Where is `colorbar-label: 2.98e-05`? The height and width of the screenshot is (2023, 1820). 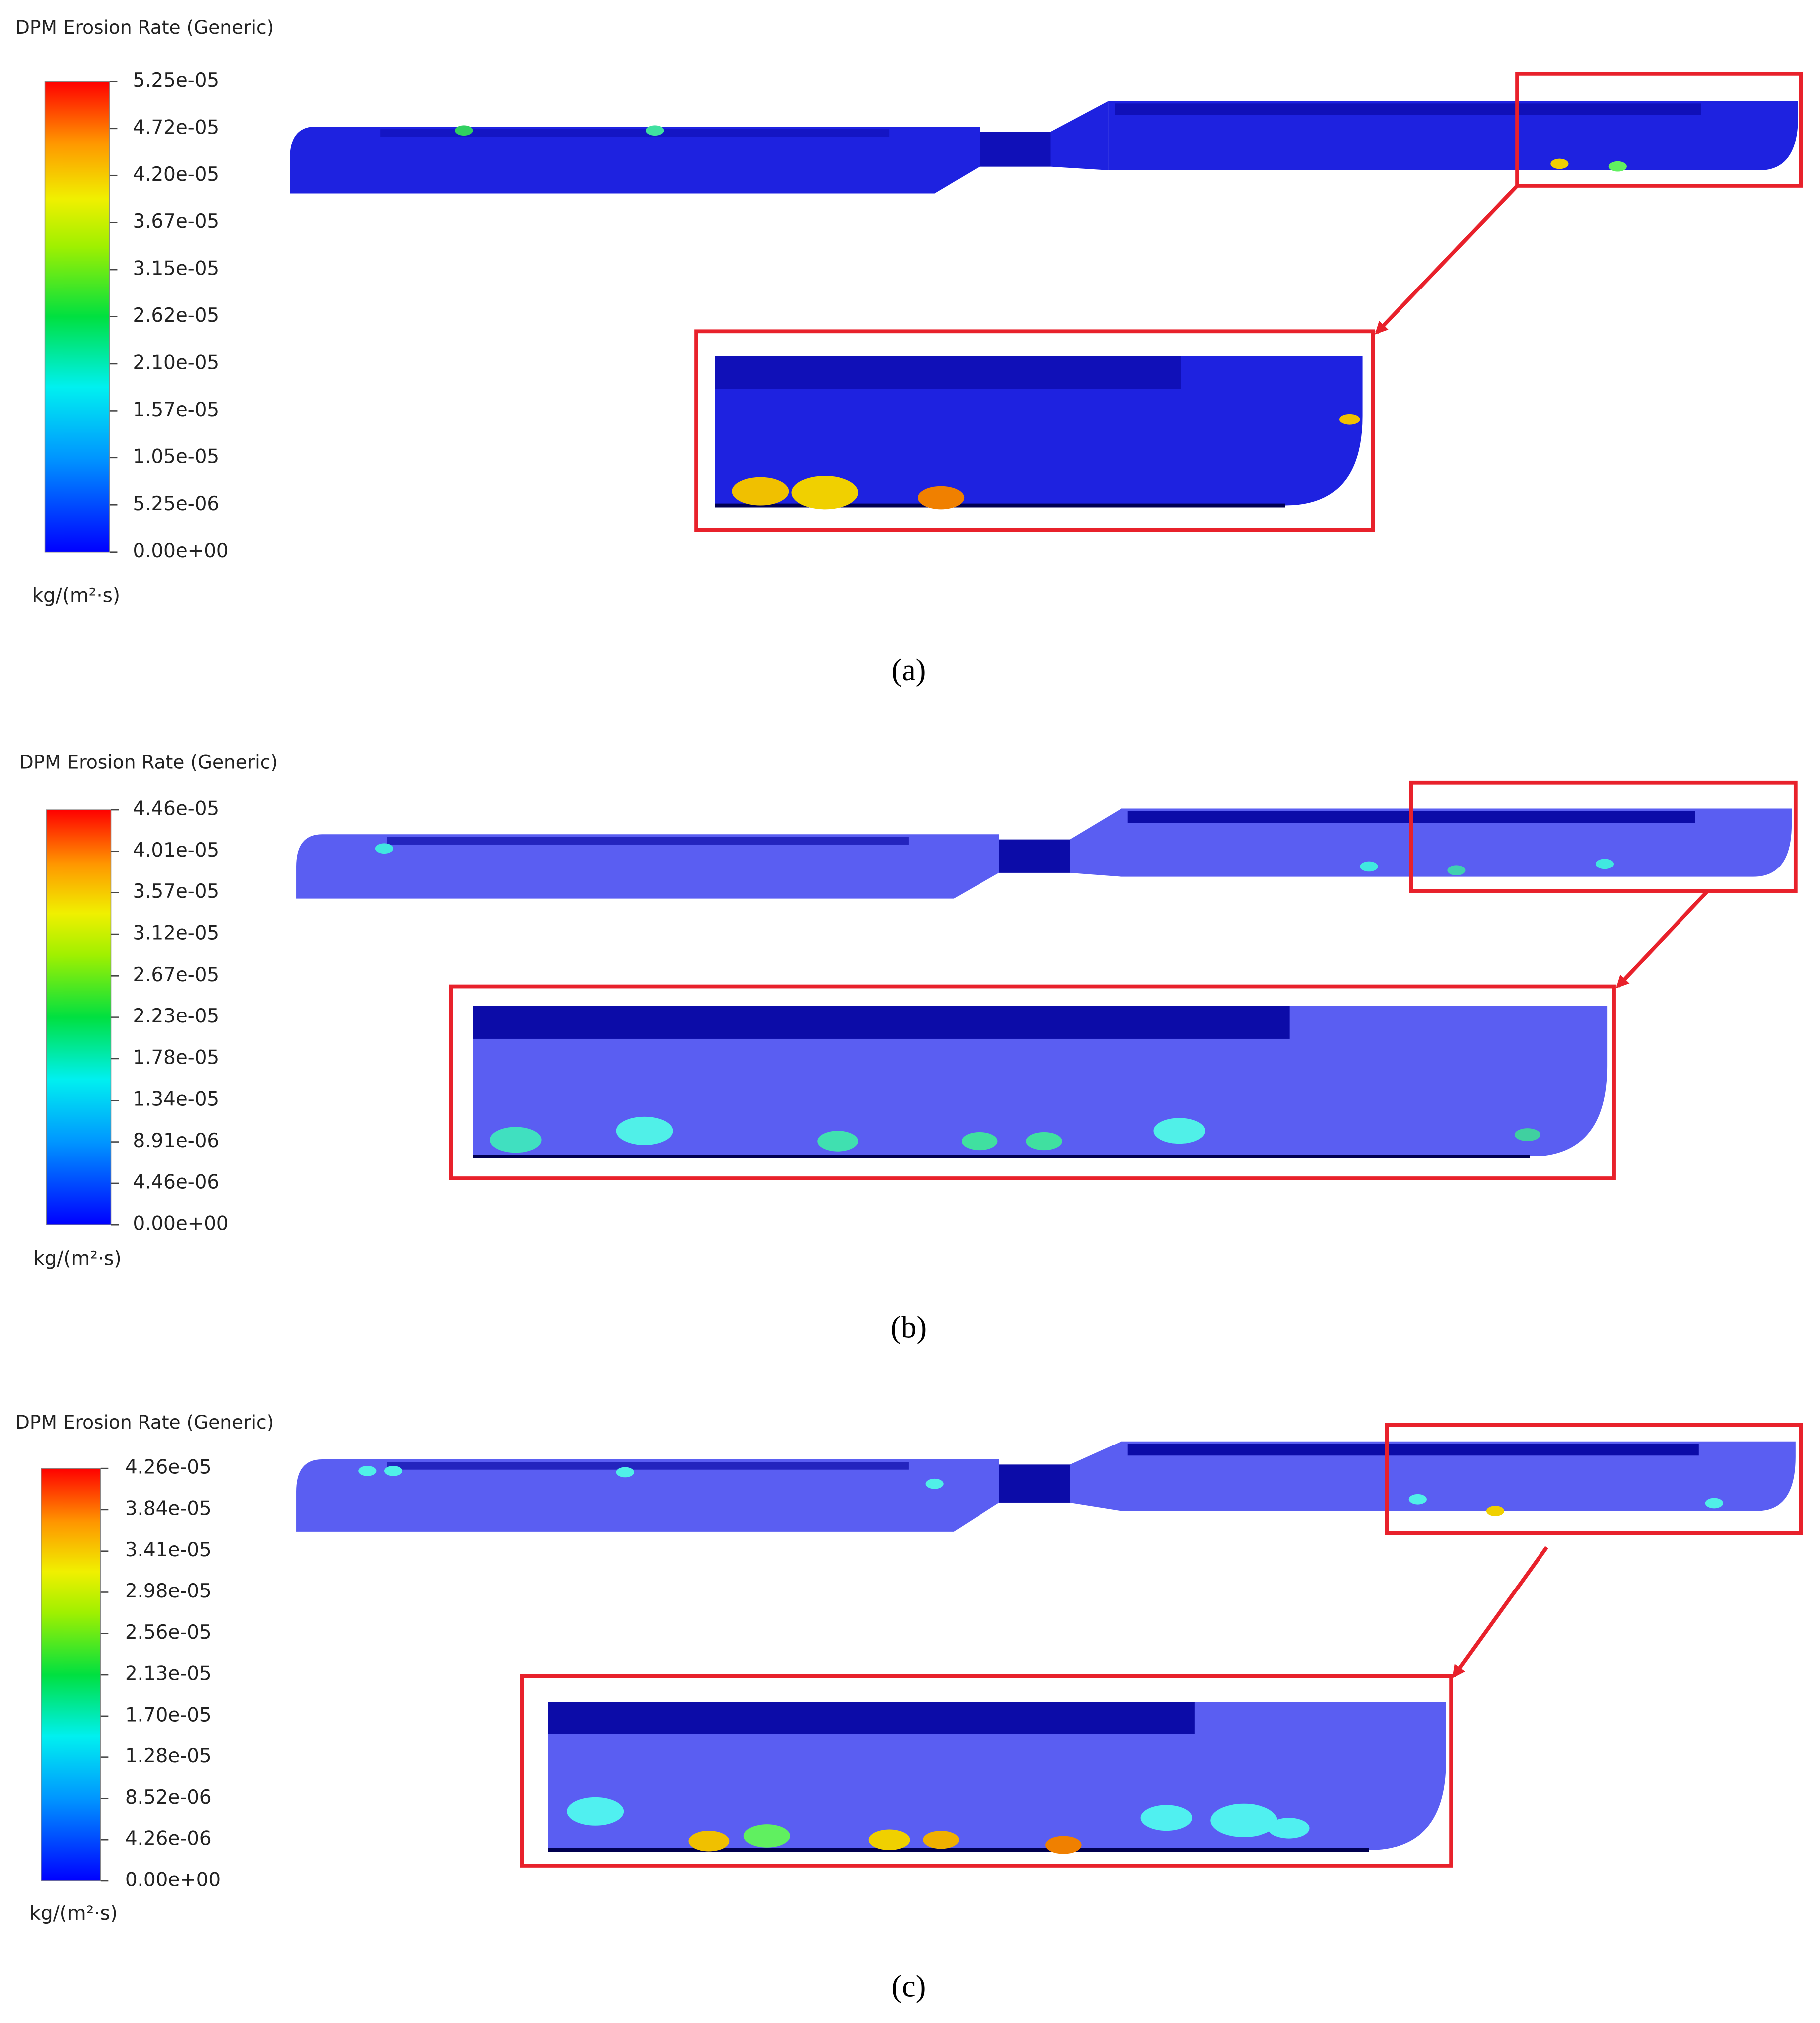 colorbar-label: 2.98e-05 is located at coordinates (168, 1591).